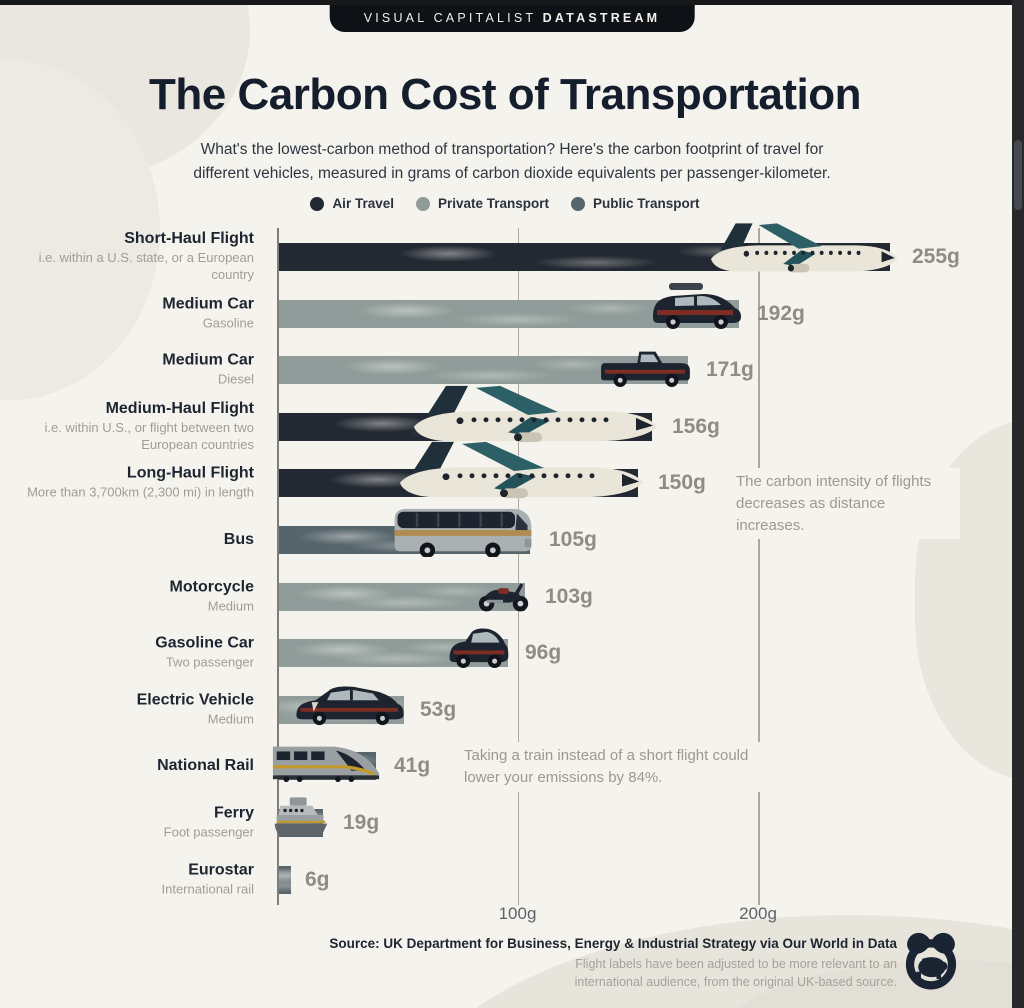 The image size is (1024, 1008). What do you see at coordinates (136, 652) in the screenshot?
I see `row-label-7: Gasoline Car Two passenger` at bounding box center [136, 652].